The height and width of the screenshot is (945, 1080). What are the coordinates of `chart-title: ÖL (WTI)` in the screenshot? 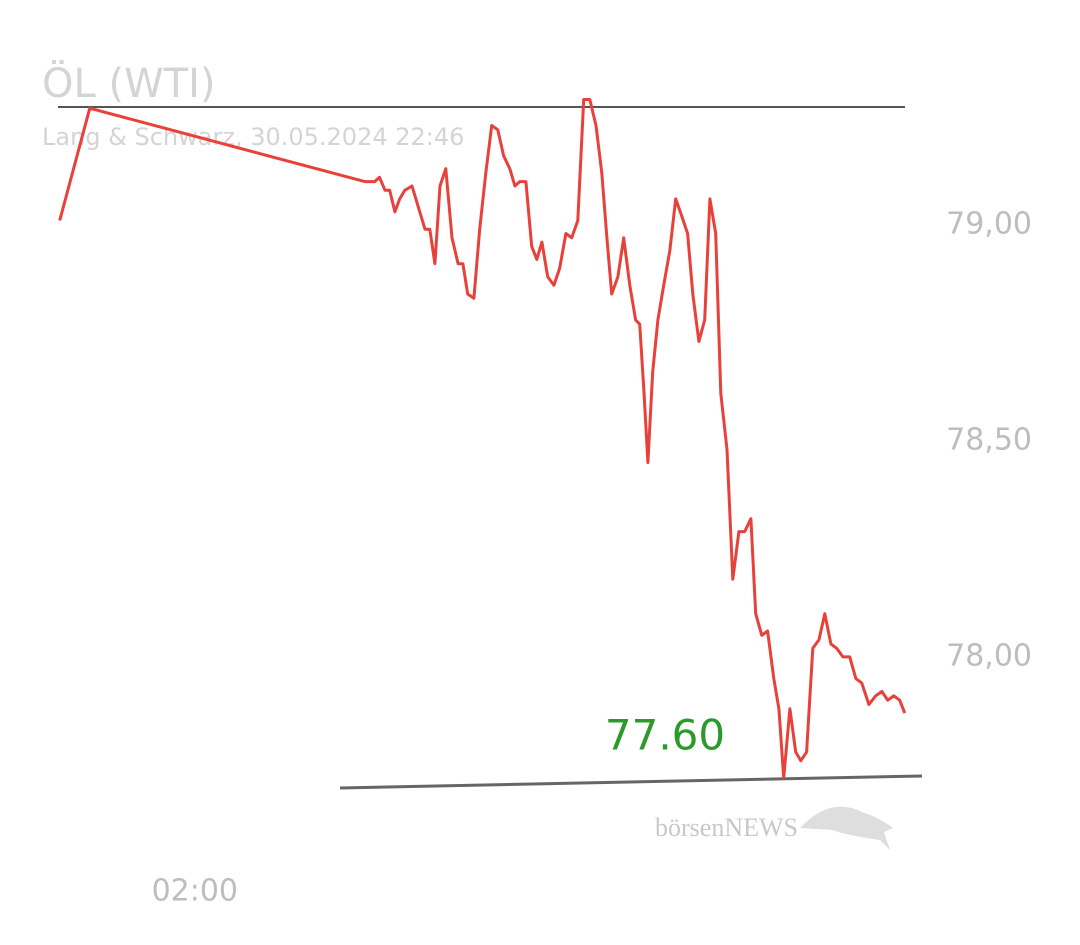 It's located at (128, 83).